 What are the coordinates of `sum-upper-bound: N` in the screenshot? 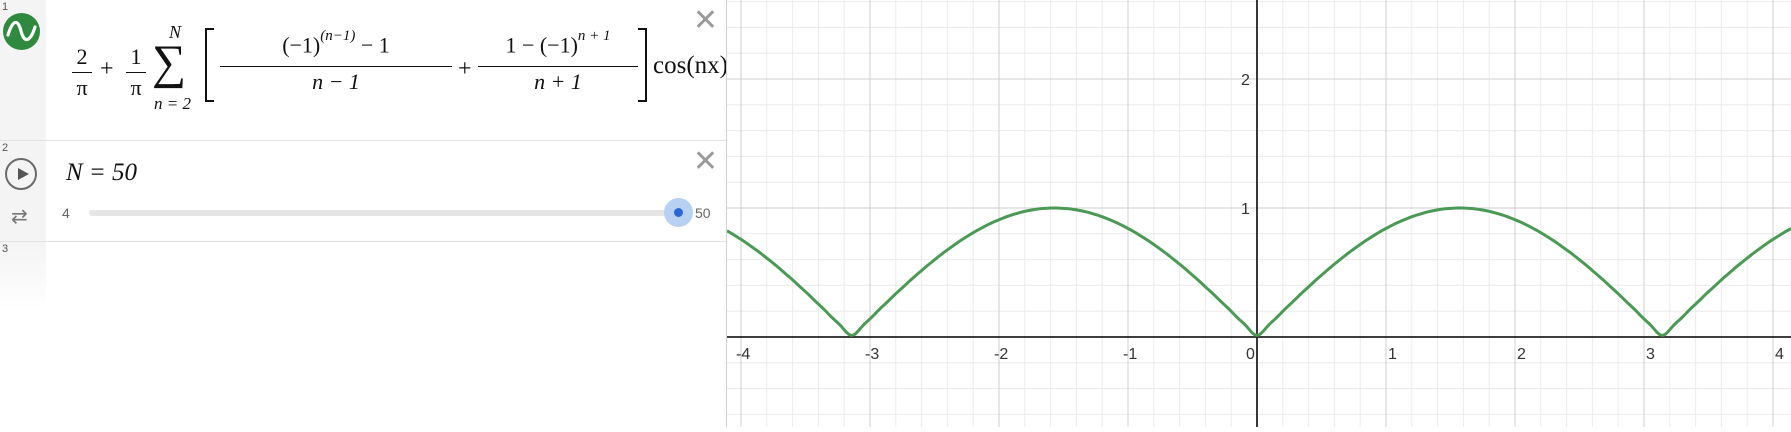 It's located at (175, 32).